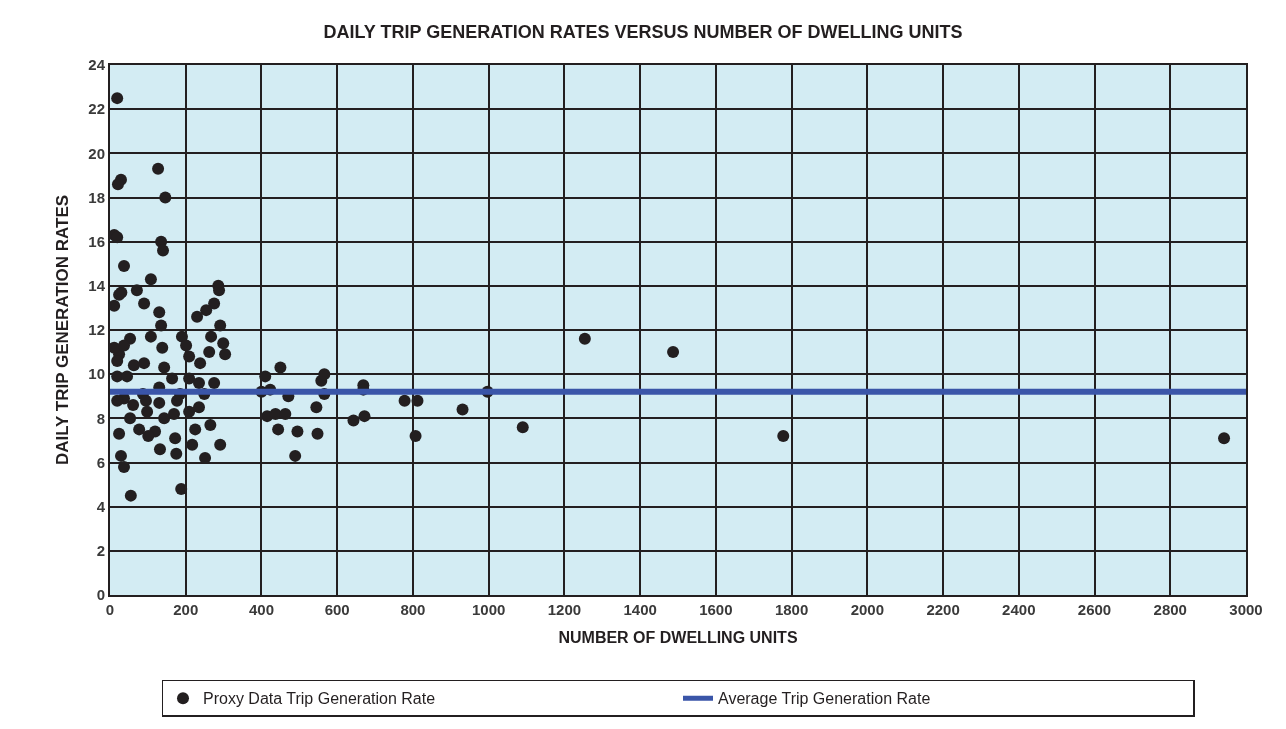 The height and width of the screenshot is (729, 1286). Describe the element at coordinates (564, 609) in the screenshot. I see `x-tick-label: 1200` at that location.